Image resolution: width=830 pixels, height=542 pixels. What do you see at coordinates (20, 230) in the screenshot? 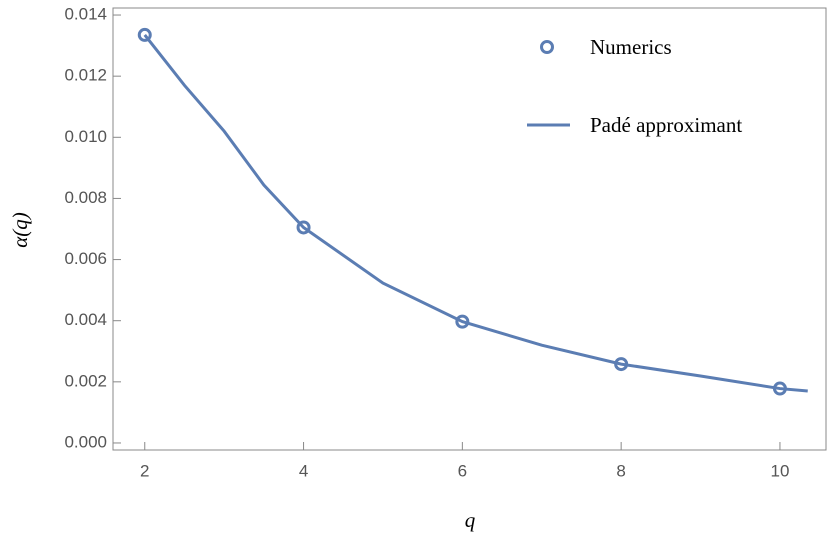
I see `y-axis-label: α(q)` at bounding box center [20, 230].